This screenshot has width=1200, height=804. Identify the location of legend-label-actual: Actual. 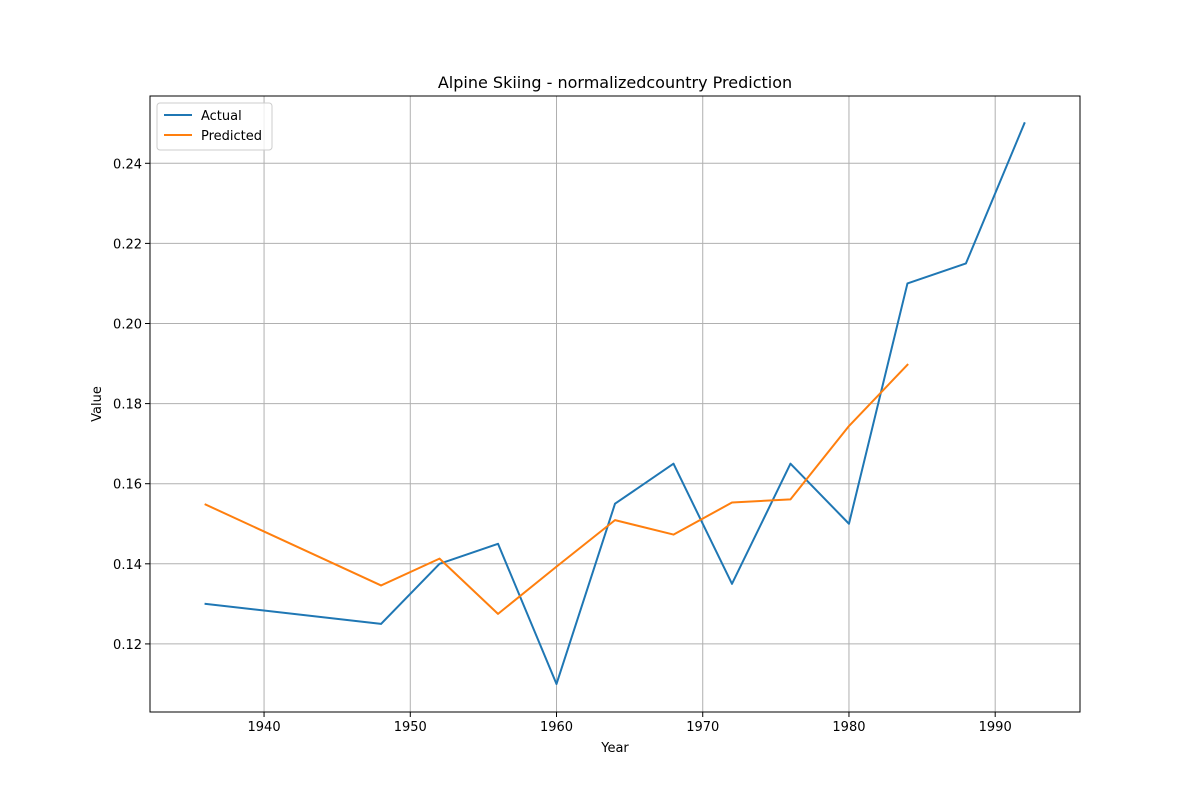
(221, 116).